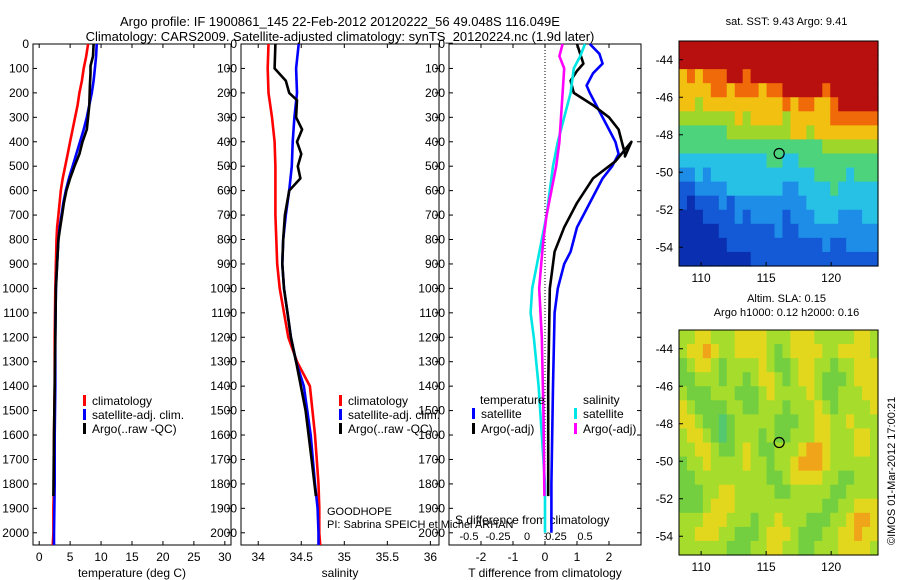  What do you see at coordinates (39, 557) in the screenshot?
I see `temperature-xtick-label: 0` at bounding box center [39, 557].